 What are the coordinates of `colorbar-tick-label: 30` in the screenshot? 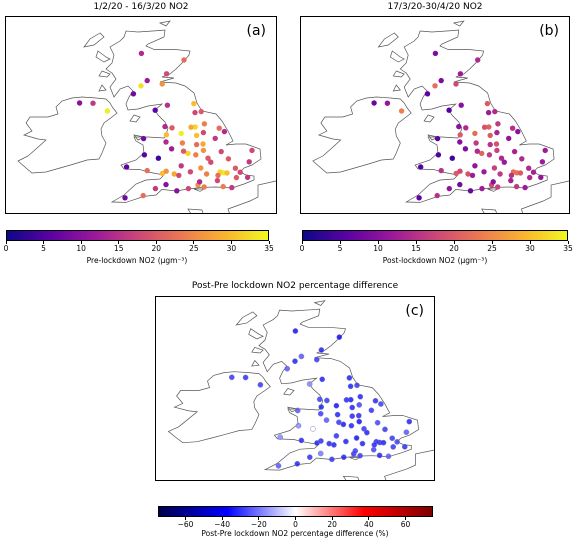 It's located at (231, 248).